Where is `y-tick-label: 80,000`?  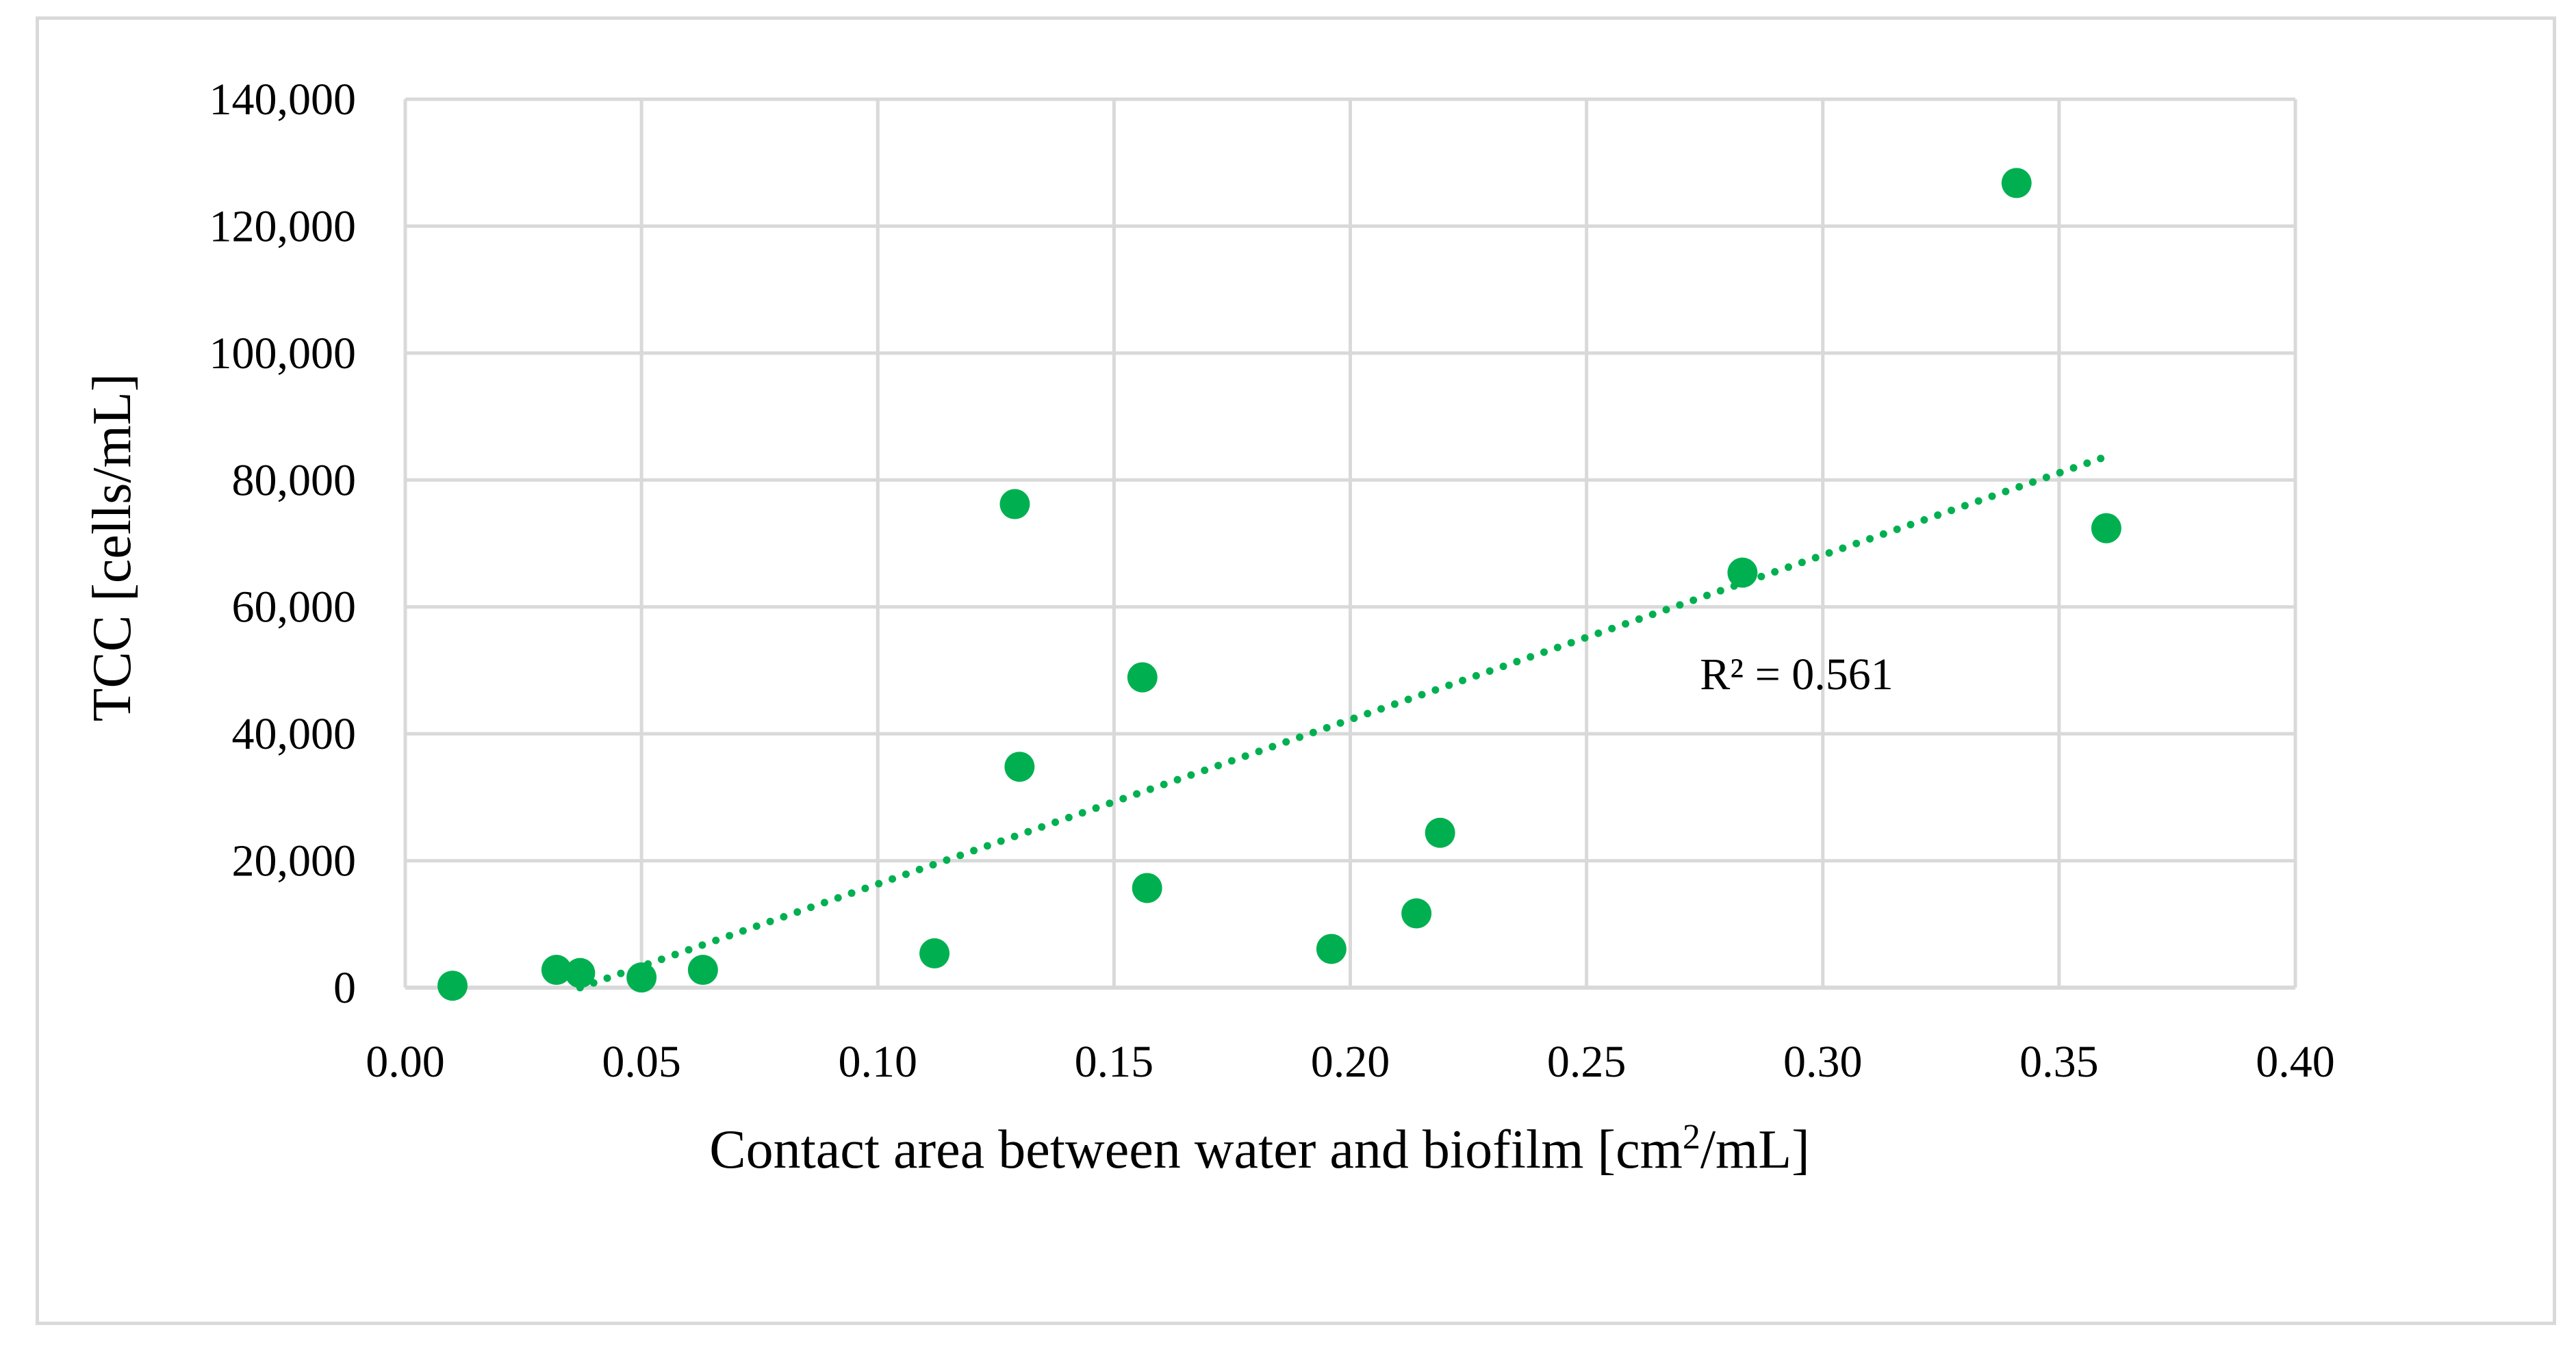 y-tick-label: 80,000 is located at coordinates (294, 480).